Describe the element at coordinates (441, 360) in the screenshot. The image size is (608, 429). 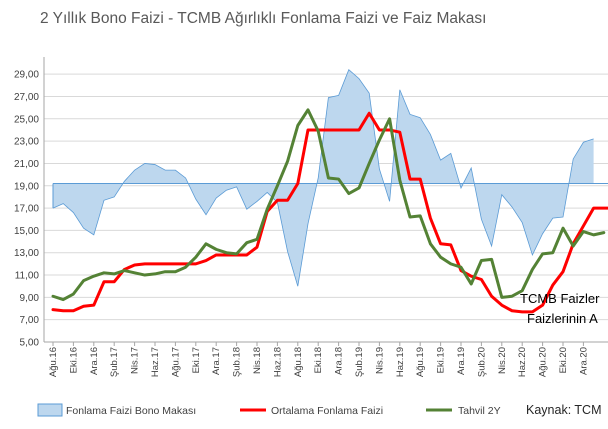
I see `x-tick-label: Eki.19` at that location.